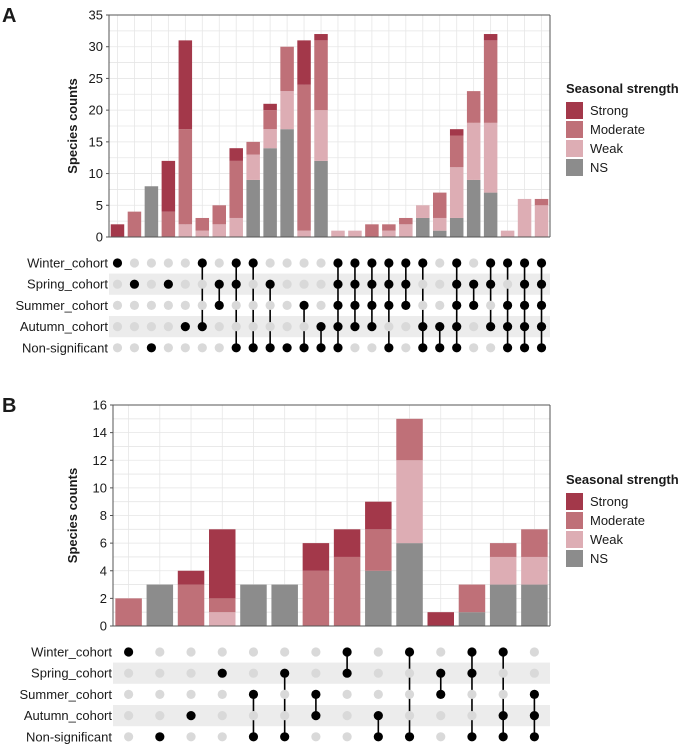  What do you see at coordinates (69, 736) in the screenshot?
I see `set-label: Non-significant` at bounding box center [69, 736].